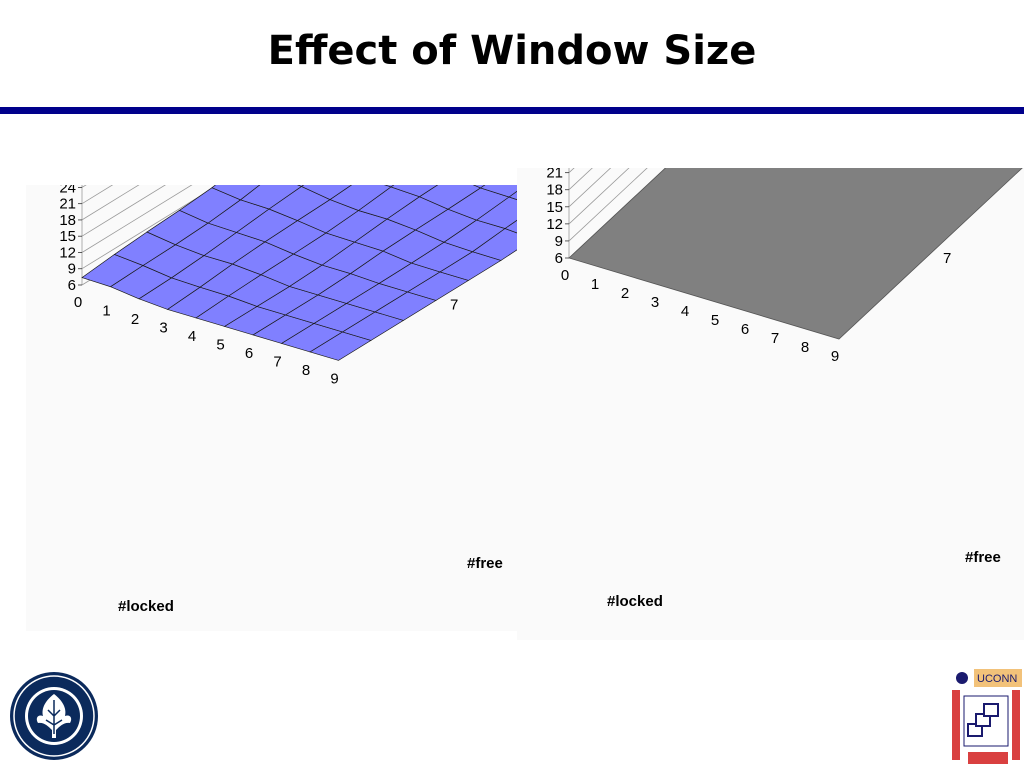 Image resolution: width=1024 pixels, height=773 pixels. I want to click on chart-right-x-ticks: 0 1 2 3 4 5 6 7 8 9, so click(700, 316).